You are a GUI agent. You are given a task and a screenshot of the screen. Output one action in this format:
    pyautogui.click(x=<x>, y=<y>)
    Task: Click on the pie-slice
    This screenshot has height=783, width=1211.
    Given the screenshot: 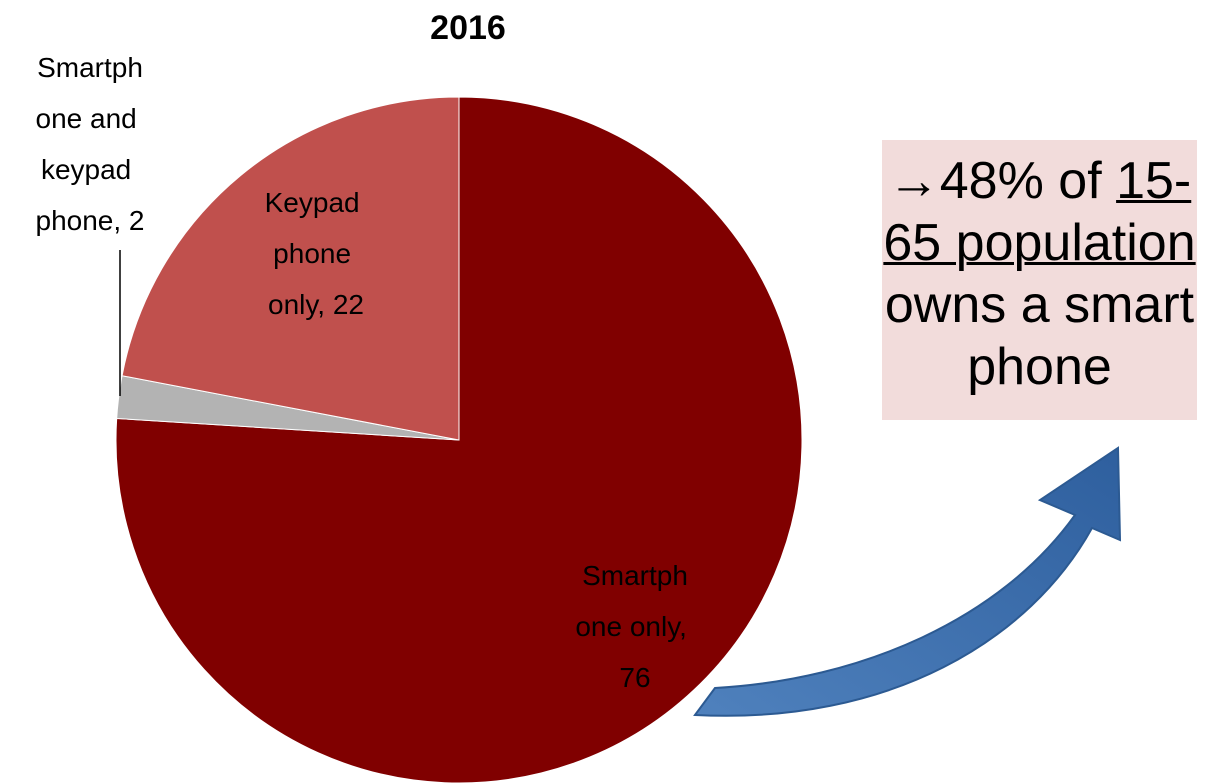 What is the action you would take?
    pyautogui.click(x=290, y=268)
    